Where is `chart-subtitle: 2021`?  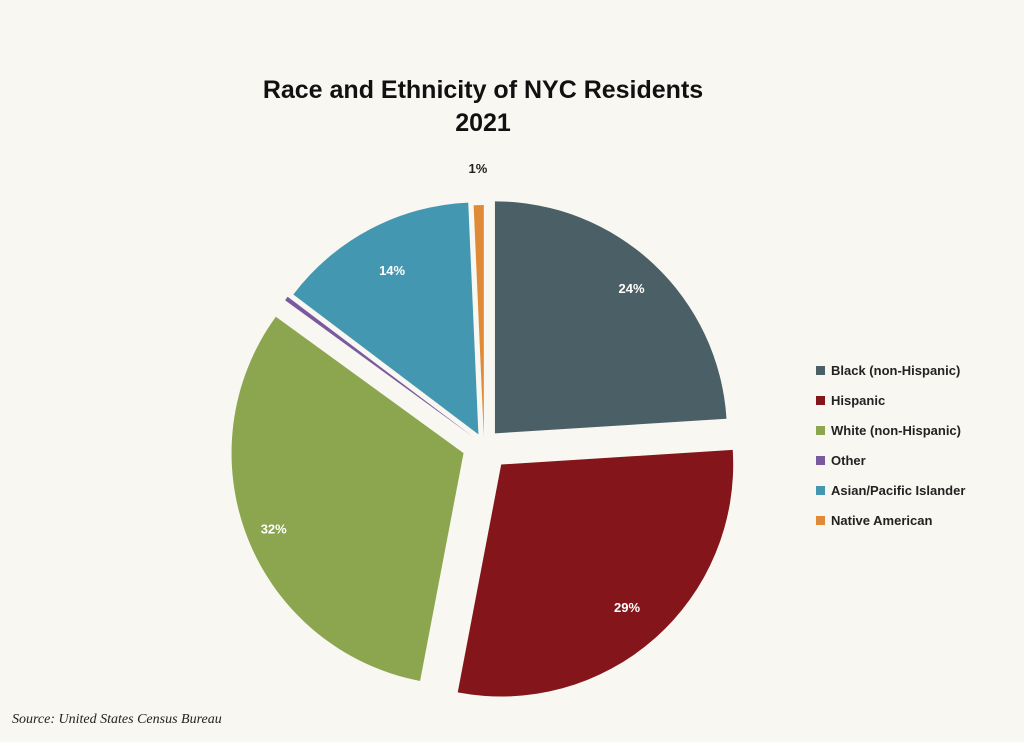
chart-subtitle: 2021 is located at coordinates (483, 123).